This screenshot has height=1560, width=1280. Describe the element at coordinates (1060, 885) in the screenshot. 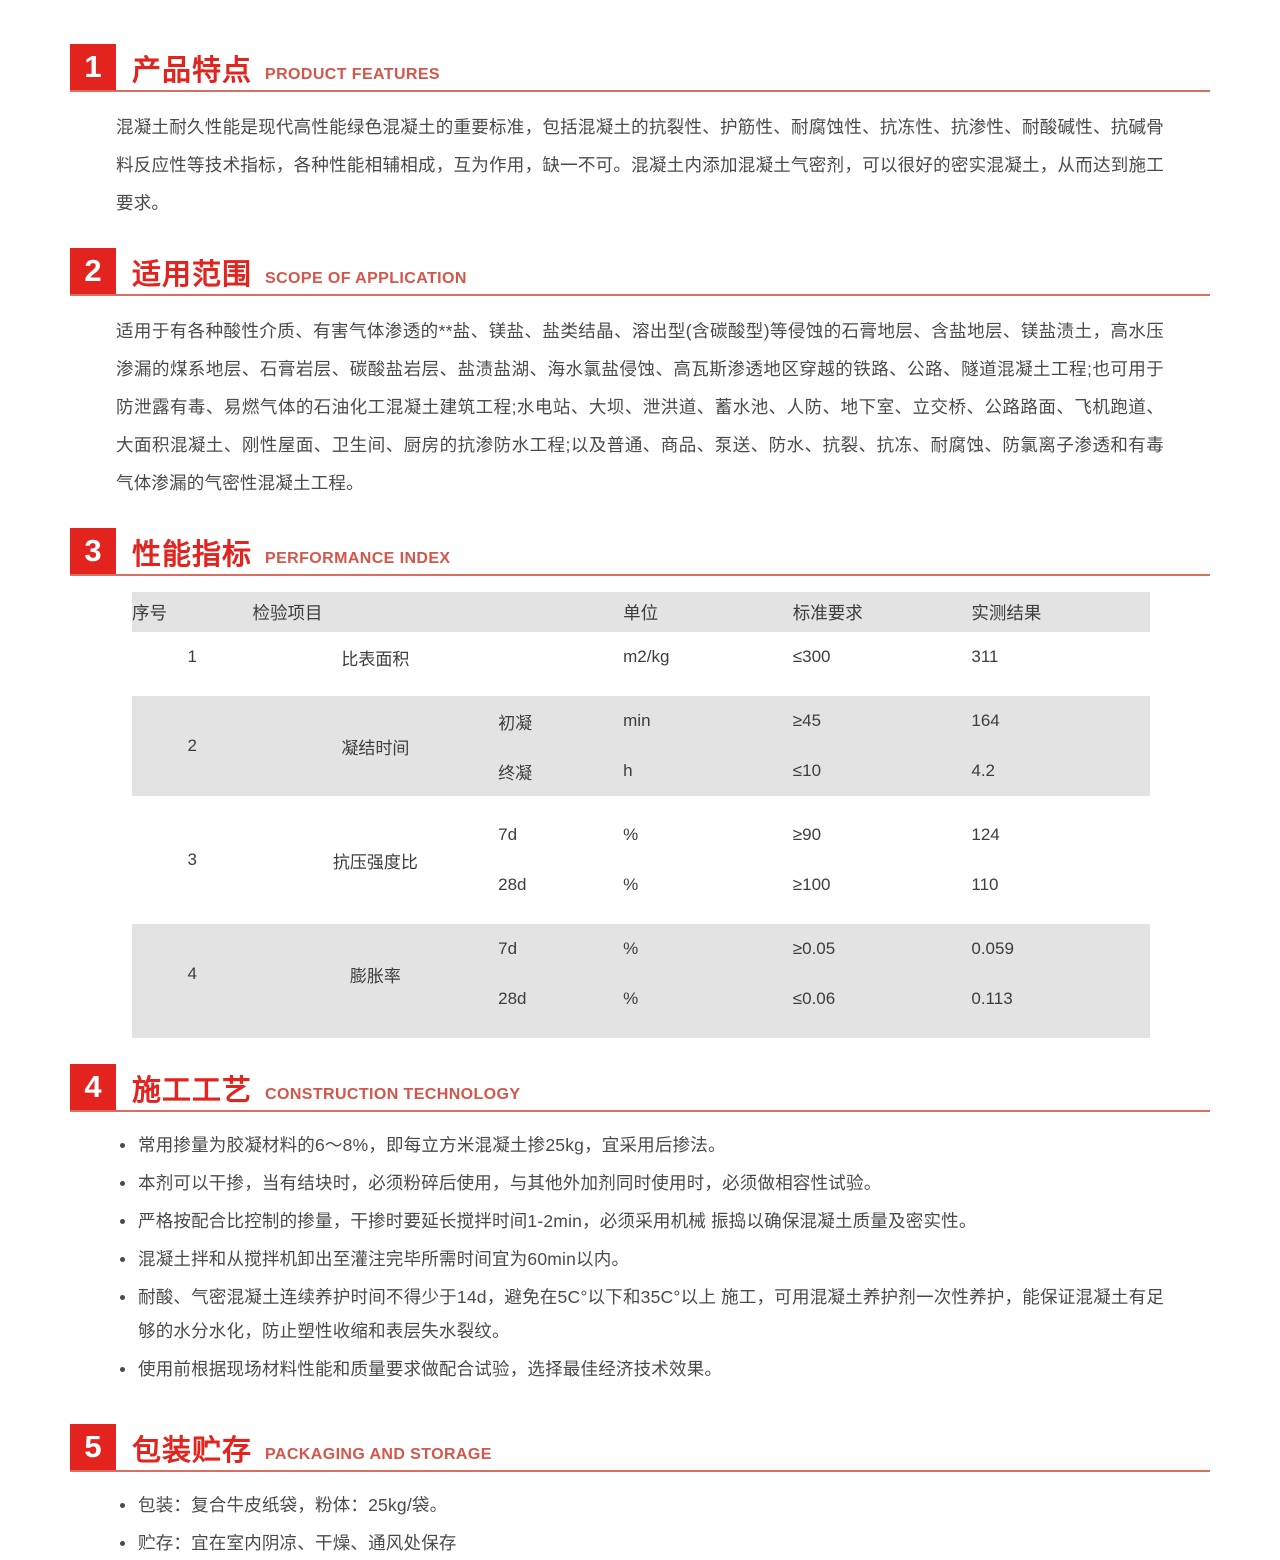

I see `cell-result: 110` at that location.